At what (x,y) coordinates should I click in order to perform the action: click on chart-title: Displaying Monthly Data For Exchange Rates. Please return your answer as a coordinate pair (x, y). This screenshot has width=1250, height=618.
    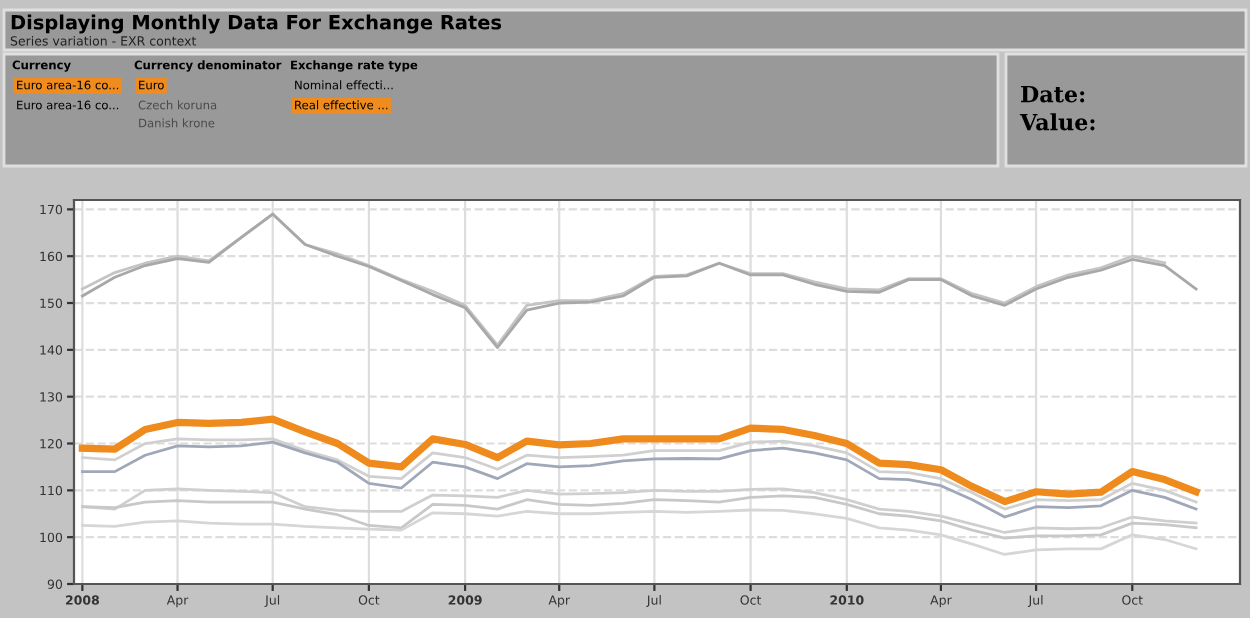
    Looking at the image, I should click on (256, 24).